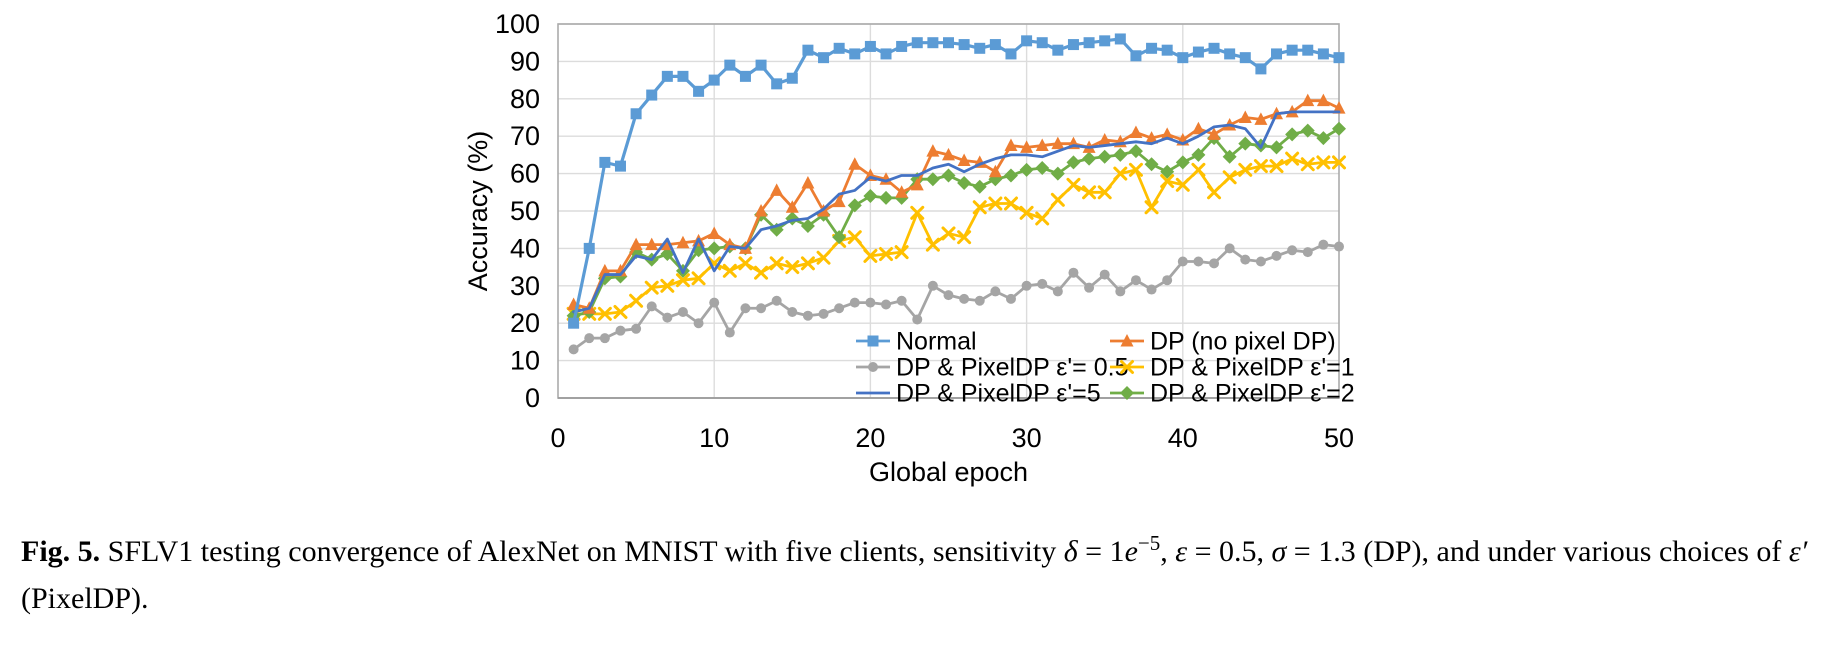  Describe the element at coordinates (1252, 368) in the screenshot. I see `legend-label: DP & PixelDP ε'=1` at that location.